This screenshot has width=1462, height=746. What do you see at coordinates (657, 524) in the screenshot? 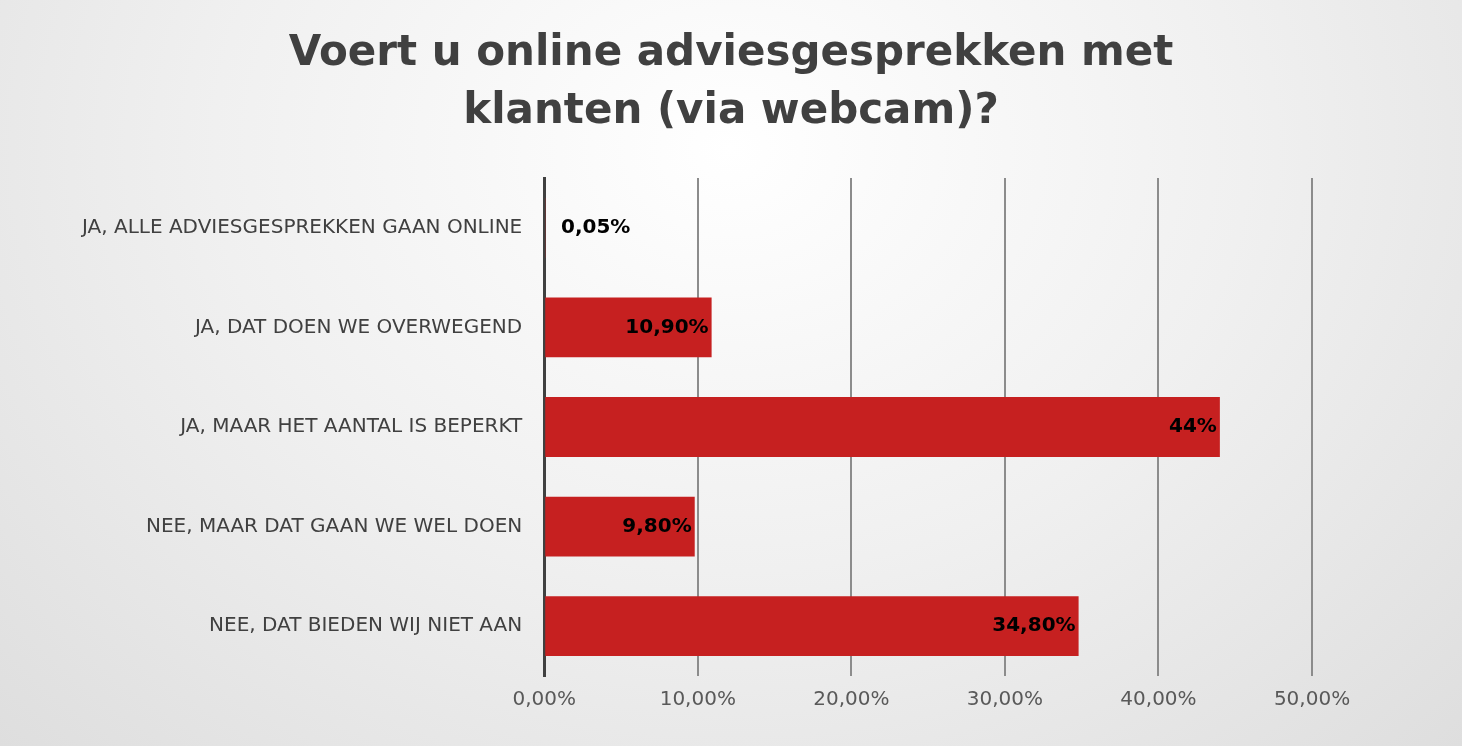
I see `data-label: 9,80%` at bounding box center [657, 524].